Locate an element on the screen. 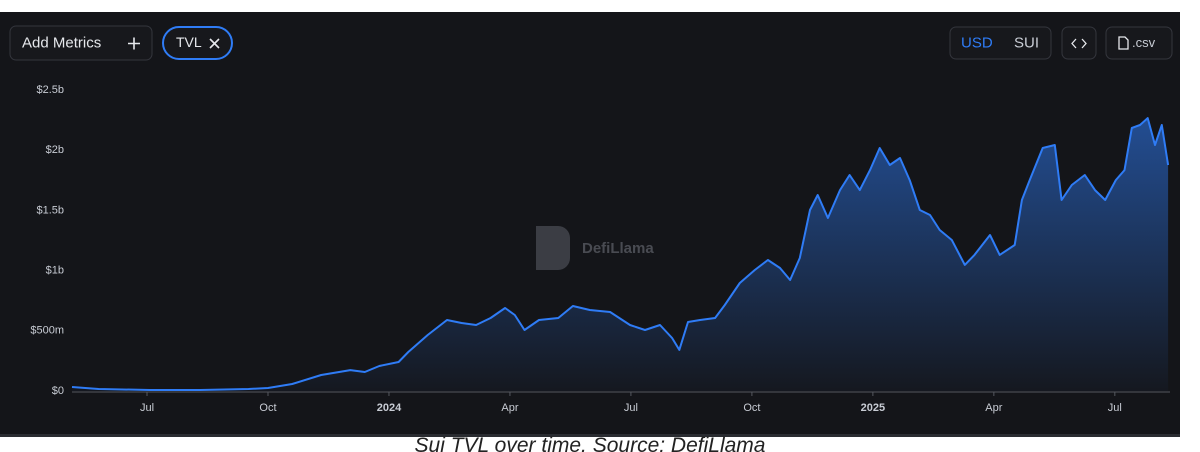 The width and height of the screenshot is (1200, 452). y-tick-label: $0 is located at coordinates (58, 391).